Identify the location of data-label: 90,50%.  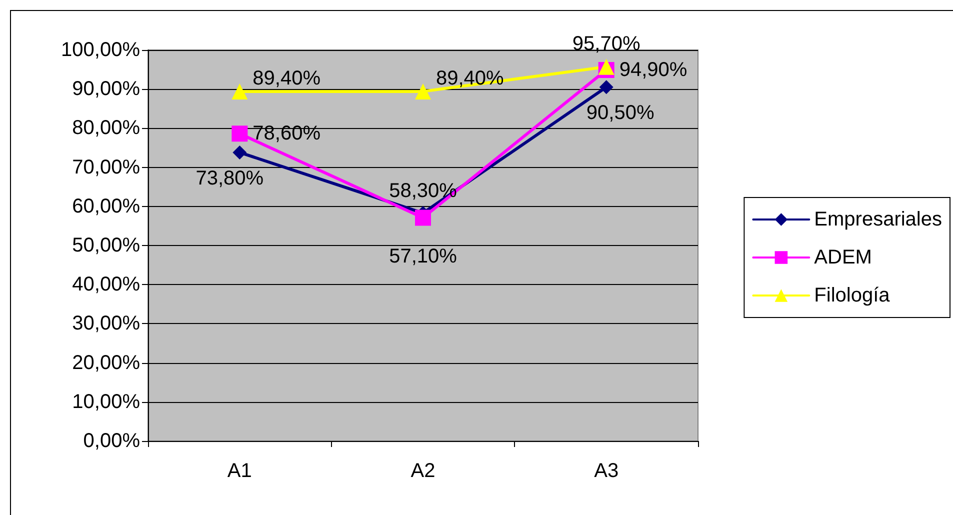
(620, 113).